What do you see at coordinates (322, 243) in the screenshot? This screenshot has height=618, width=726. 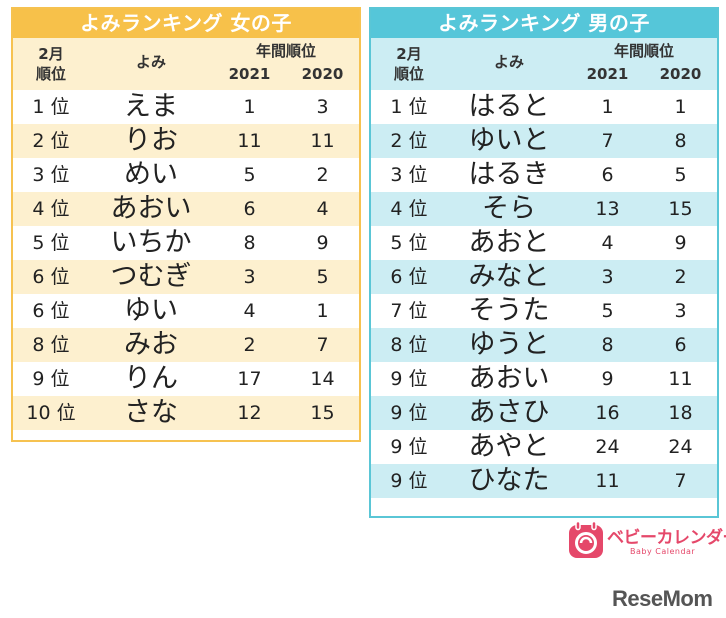 I see `rank-2020-cell: 9` at bounding box center [322, 243].